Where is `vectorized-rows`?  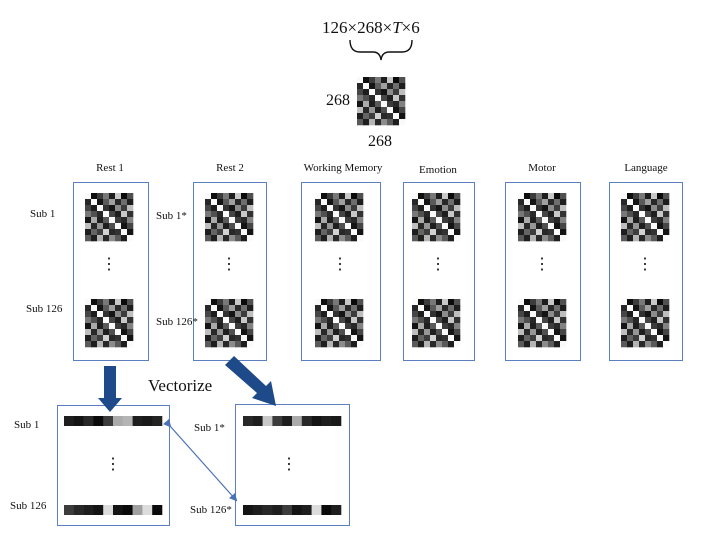 vectorized-rows is located at coordinates (203, 465).